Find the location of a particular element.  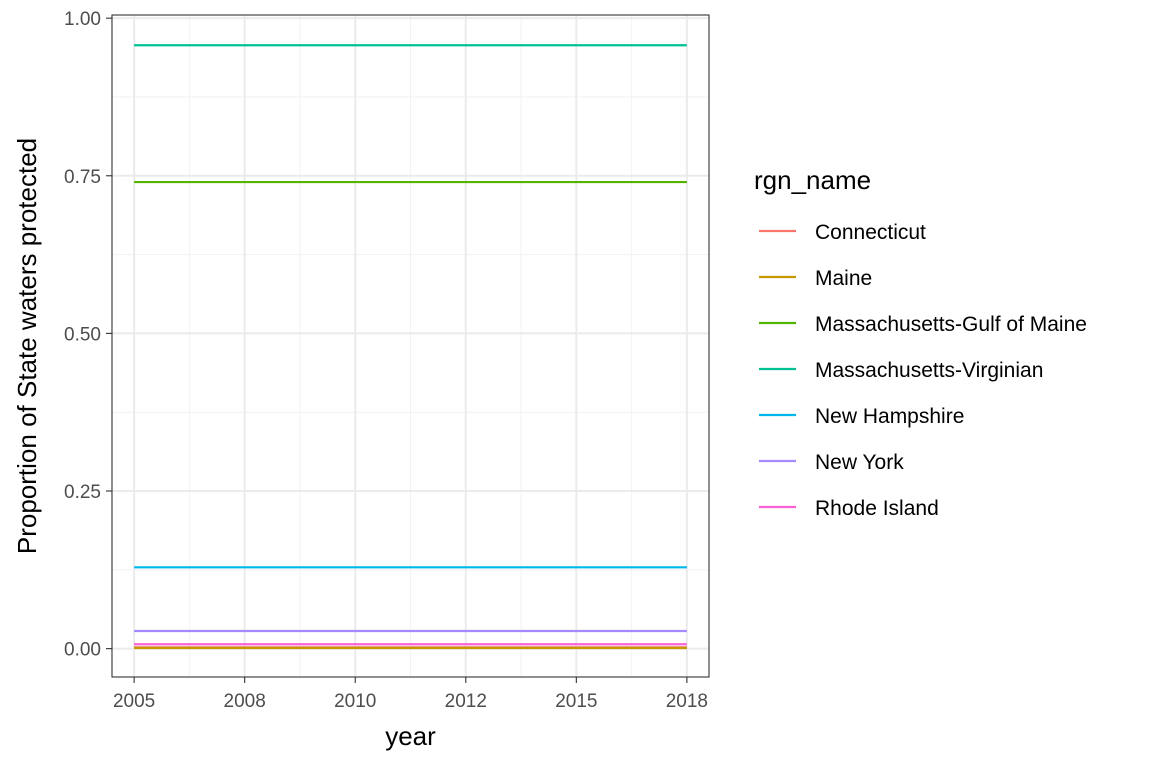

x-tick-label: 2015 is located at coordinates (576, 701).